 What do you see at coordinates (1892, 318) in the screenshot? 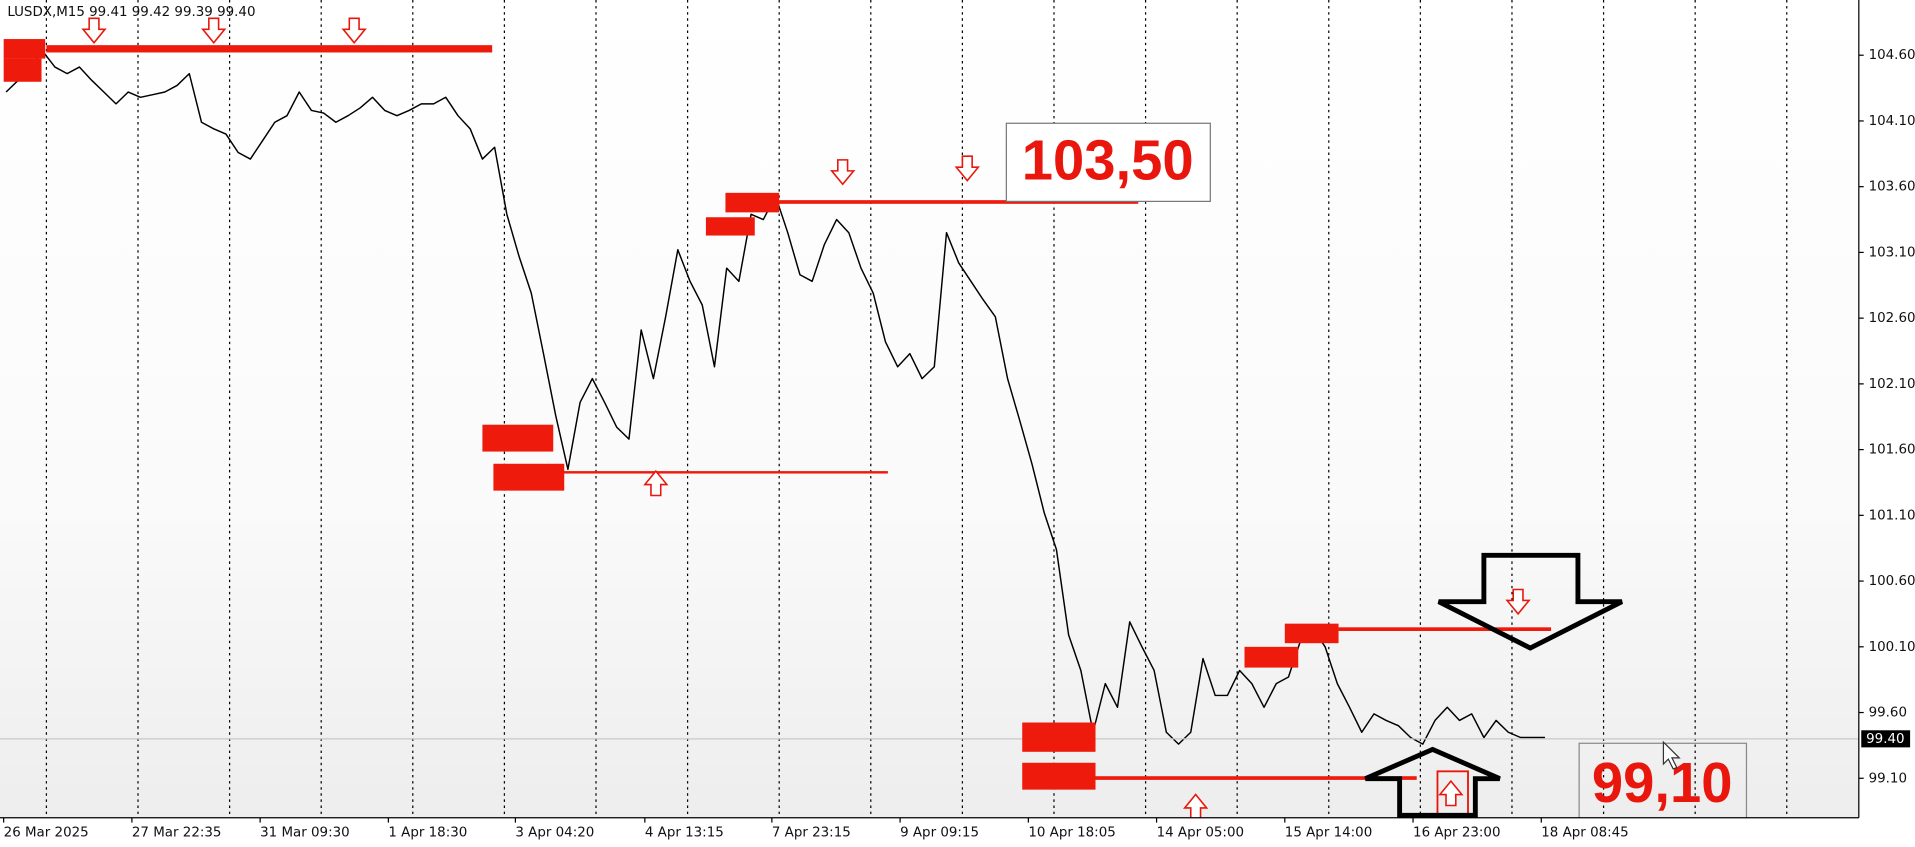
I see `y-tick-label: 102.60` at bounding box center [1892, 318].